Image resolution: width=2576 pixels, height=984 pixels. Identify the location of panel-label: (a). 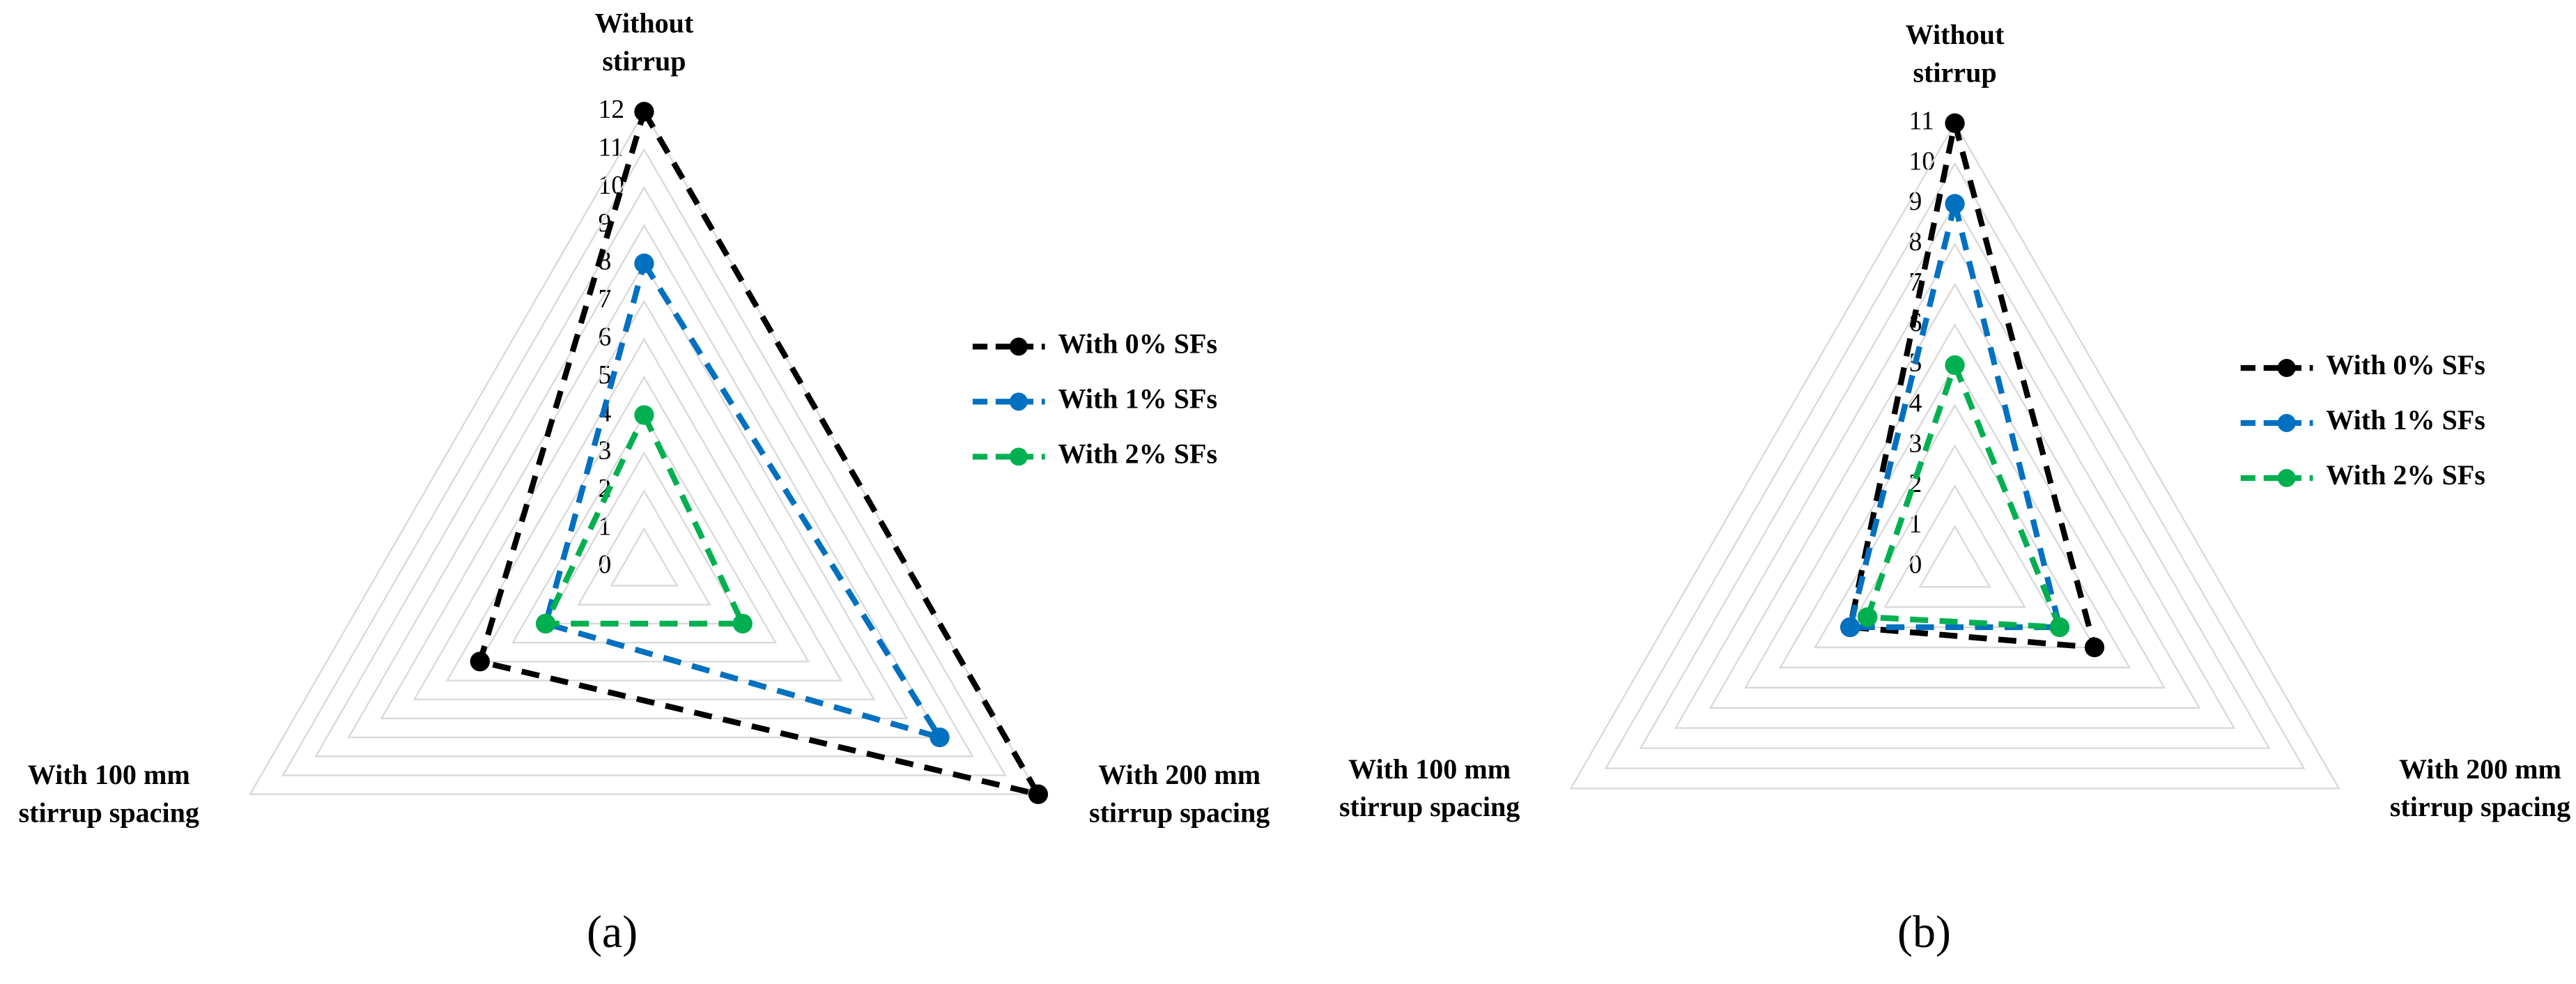
(612, 933).